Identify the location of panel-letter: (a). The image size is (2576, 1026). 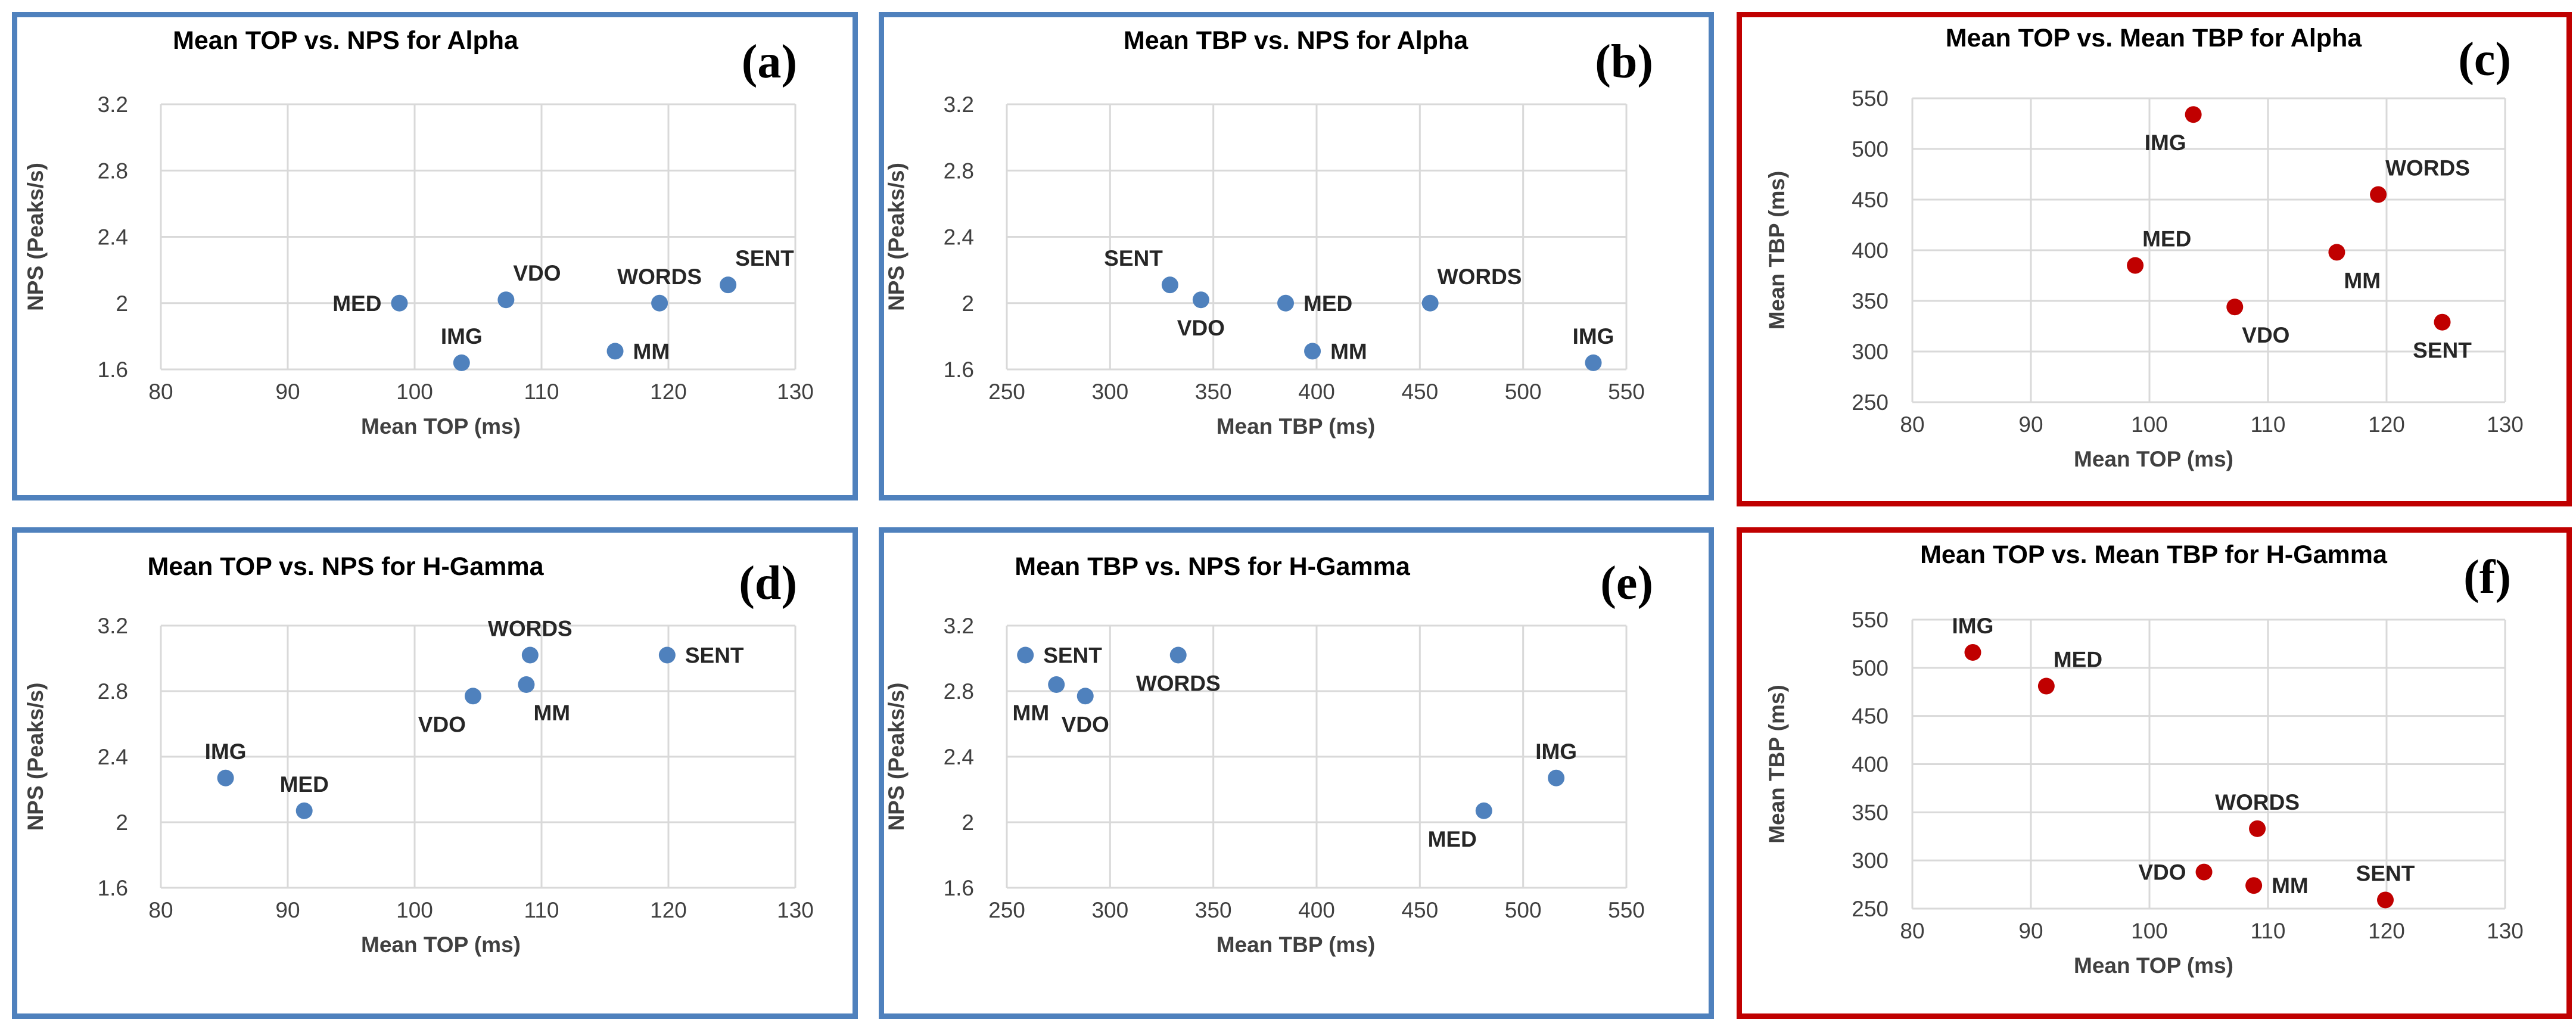
(769, 62).